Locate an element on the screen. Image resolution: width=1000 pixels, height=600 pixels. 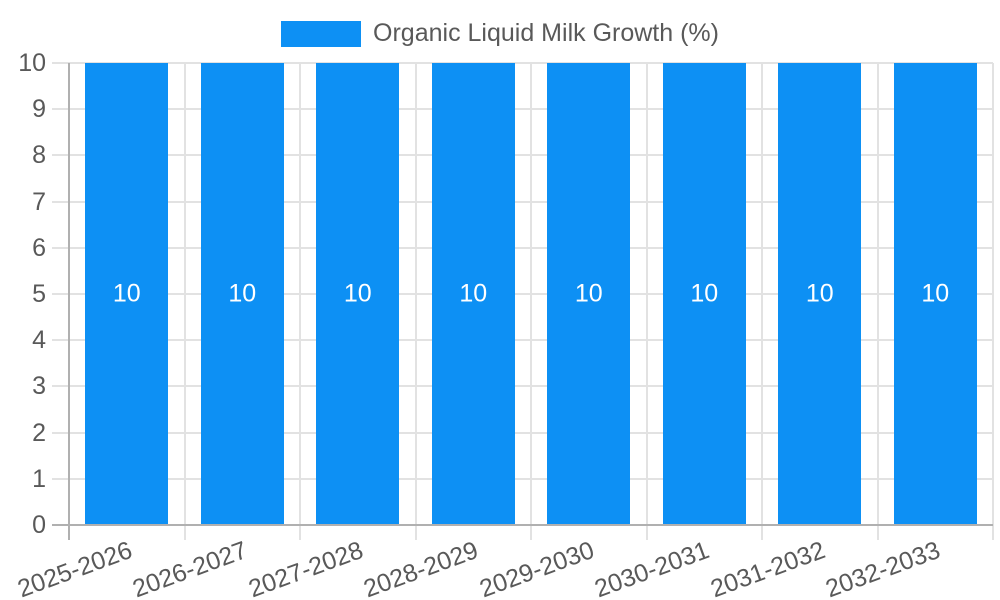
y-tick-label: 9 is located at coordinates (39, 109).